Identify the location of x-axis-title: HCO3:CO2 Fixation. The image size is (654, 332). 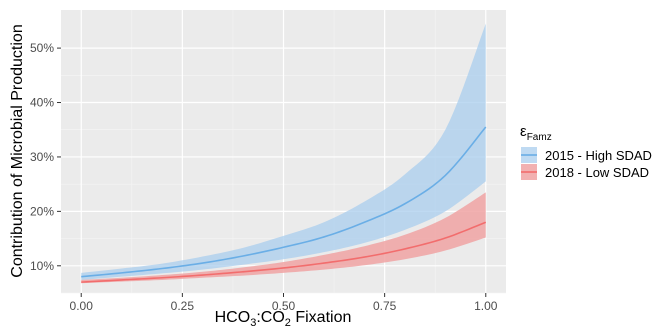
(283, 318).